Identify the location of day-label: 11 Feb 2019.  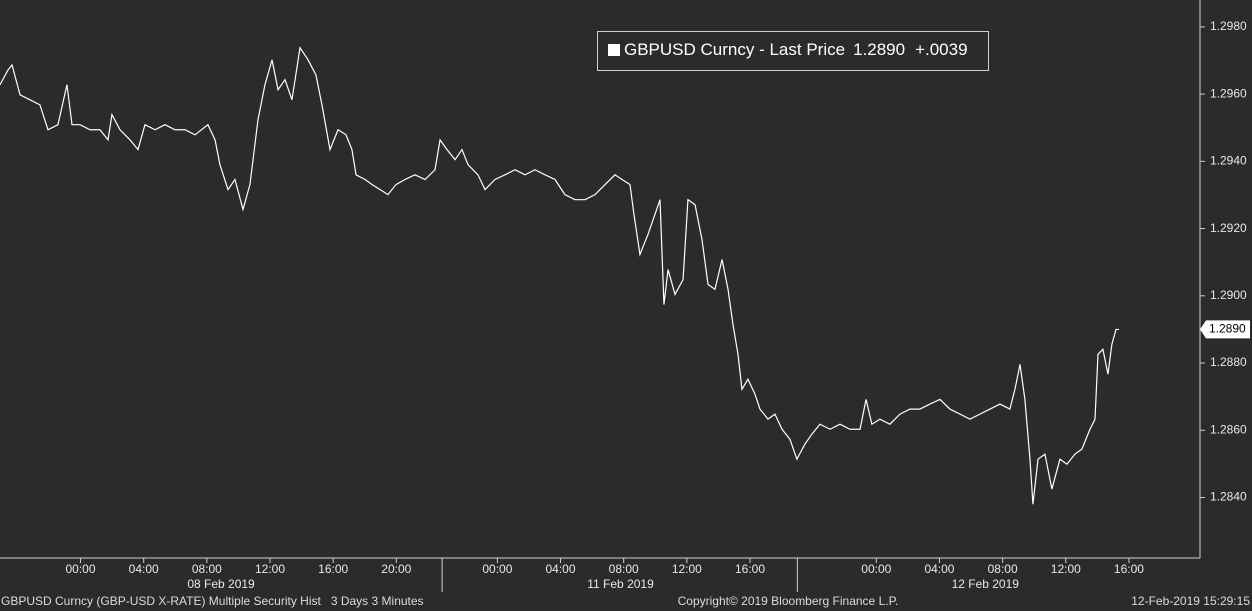
(620, 584).